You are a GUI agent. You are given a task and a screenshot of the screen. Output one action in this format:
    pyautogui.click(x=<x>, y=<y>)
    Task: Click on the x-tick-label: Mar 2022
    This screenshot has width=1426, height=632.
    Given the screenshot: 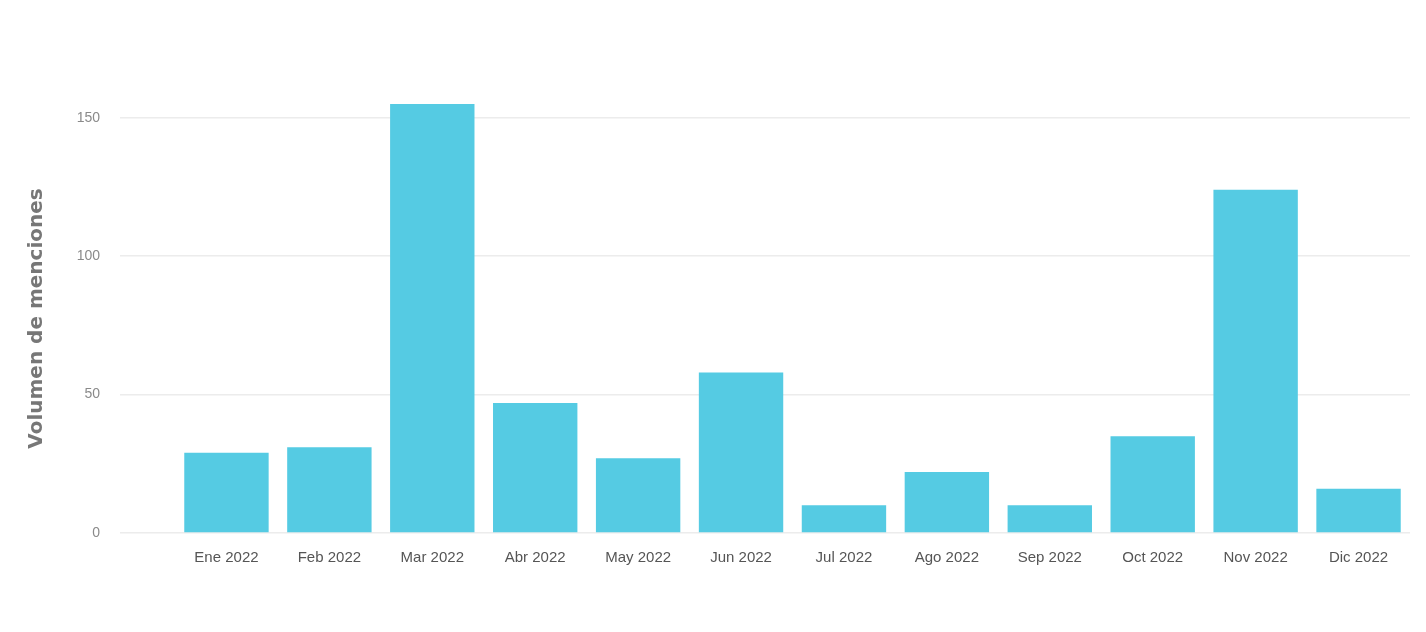 What is the action you would take?
    pyautogui.click(x=432, y=557)
    